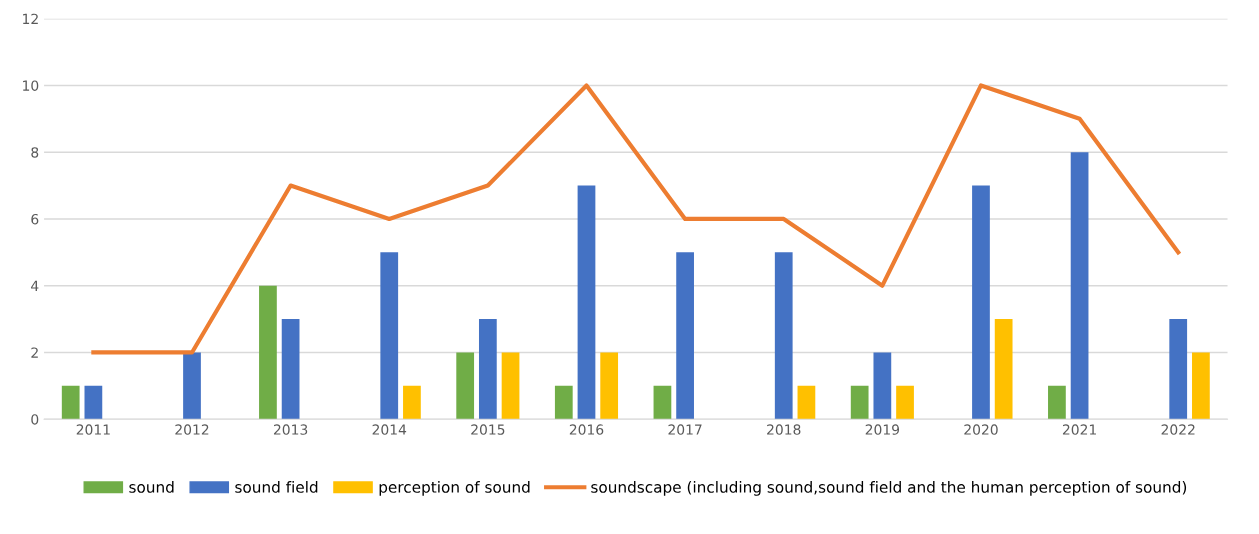  I want to click on x-tick-label: 2022, so click(1178, 429).